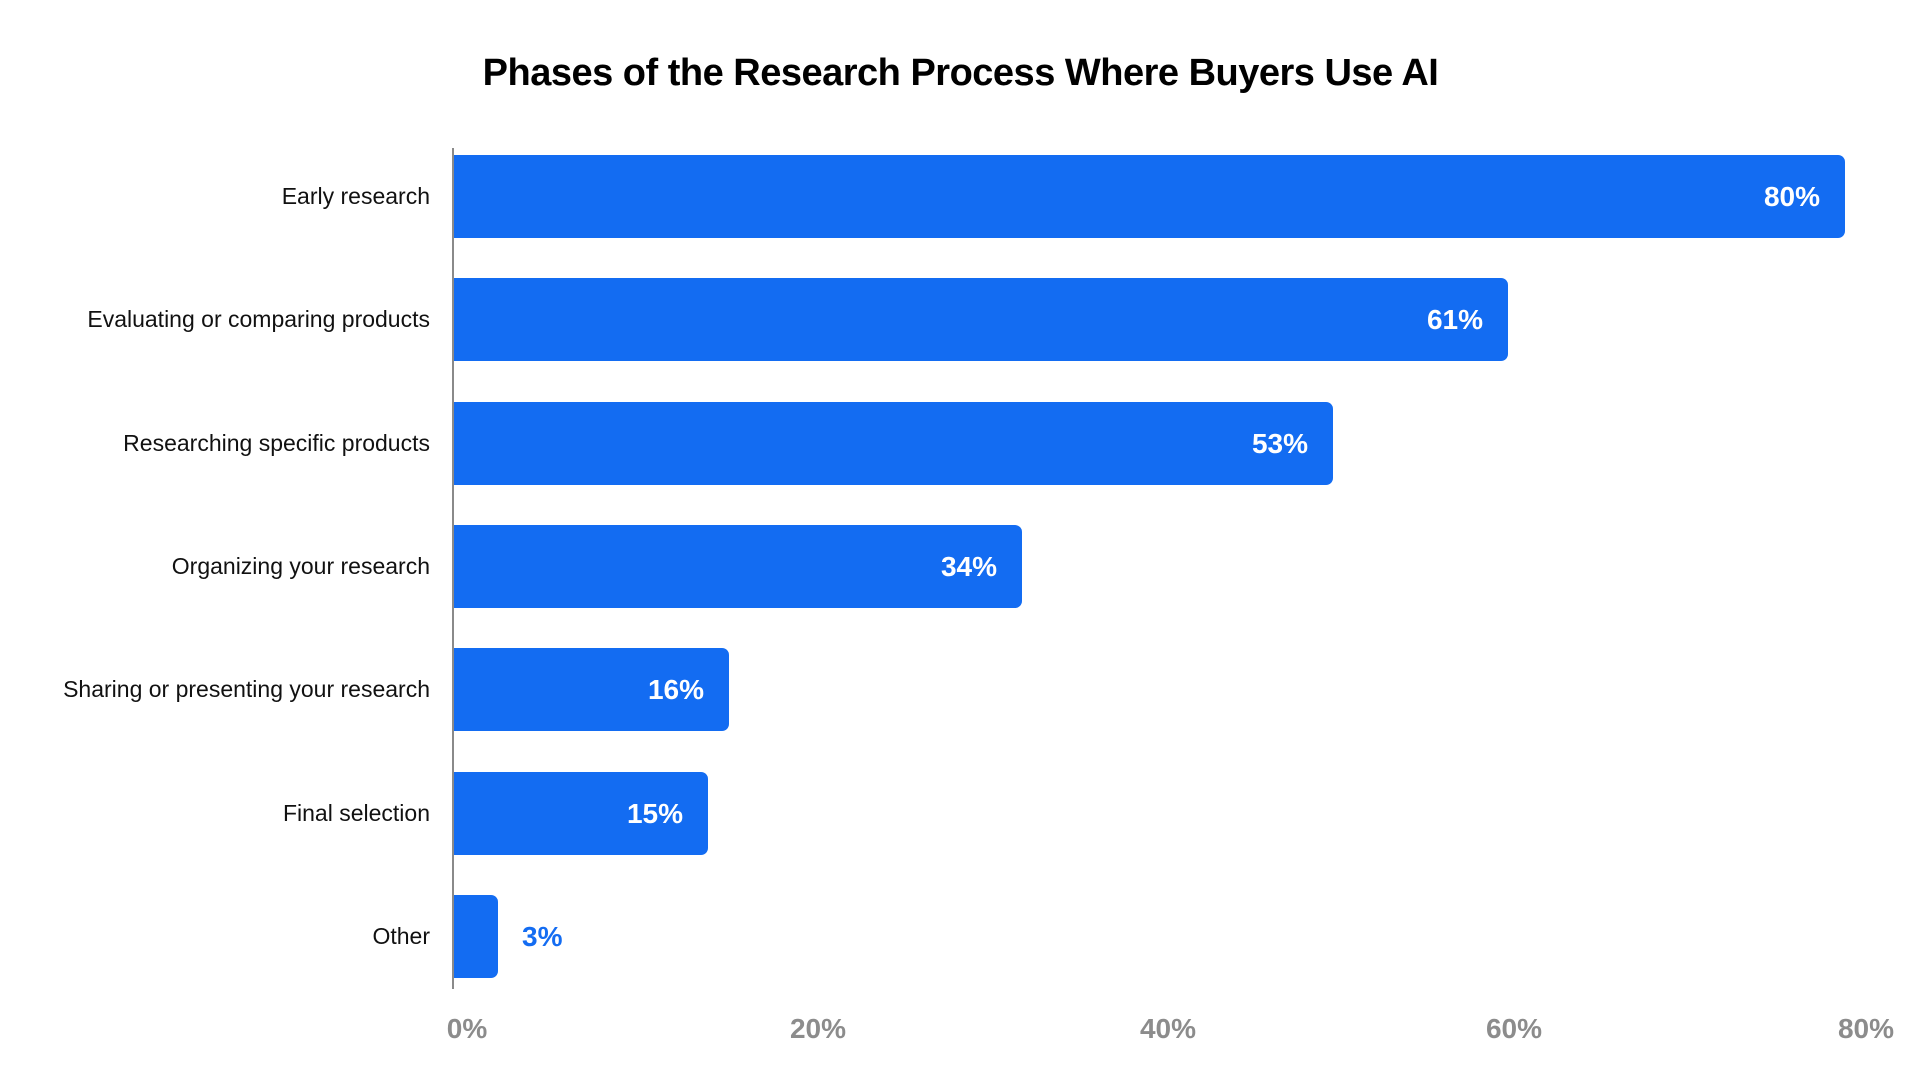 The image size is (1921, 1081). Describe the element at coordinates (467, 1028) in the screenshot. I see `x-tick-label: 0%` at that location.